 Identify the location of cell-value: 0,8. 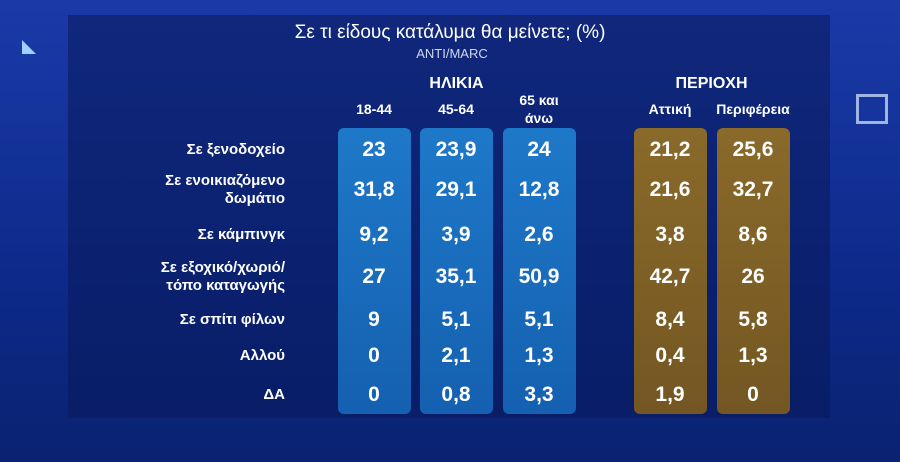
(456, 394).